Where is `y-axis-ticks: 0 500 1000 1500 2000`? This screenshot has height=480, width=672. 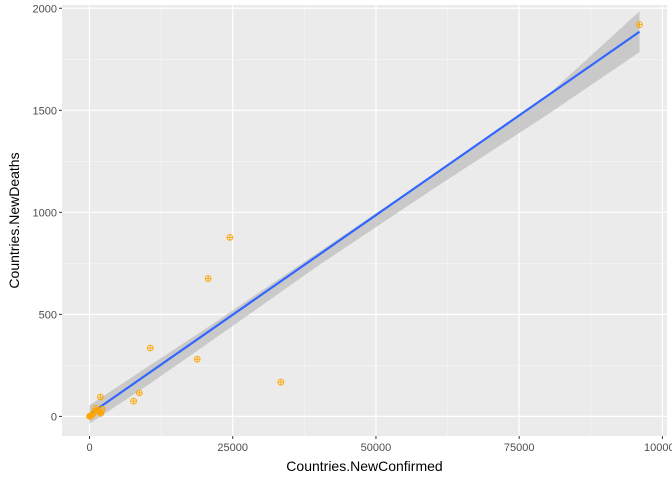 y-axis-ticks: 0 500 1000 1500 2000 is located at coordinates (47, 213).